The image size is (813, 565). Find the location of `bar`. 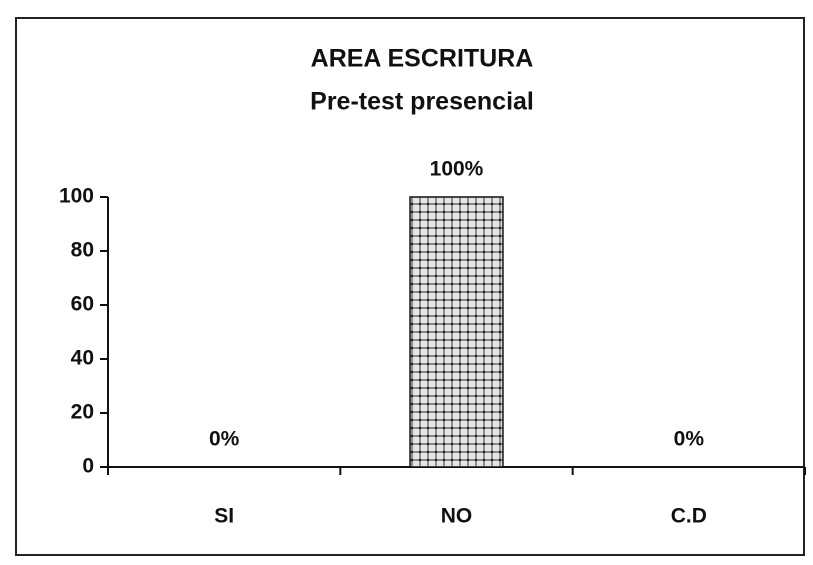

bar is located at coordinates (456, 332).